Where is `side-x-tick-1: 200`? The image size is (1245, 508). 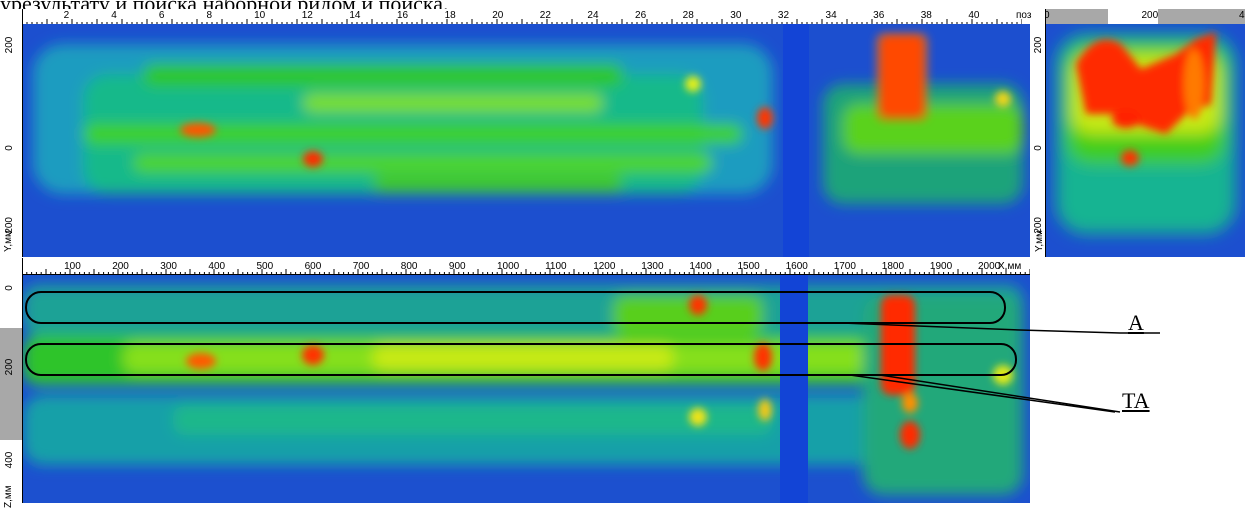 side-x-tick-1: 200 is located at coordinates (1150, 15).